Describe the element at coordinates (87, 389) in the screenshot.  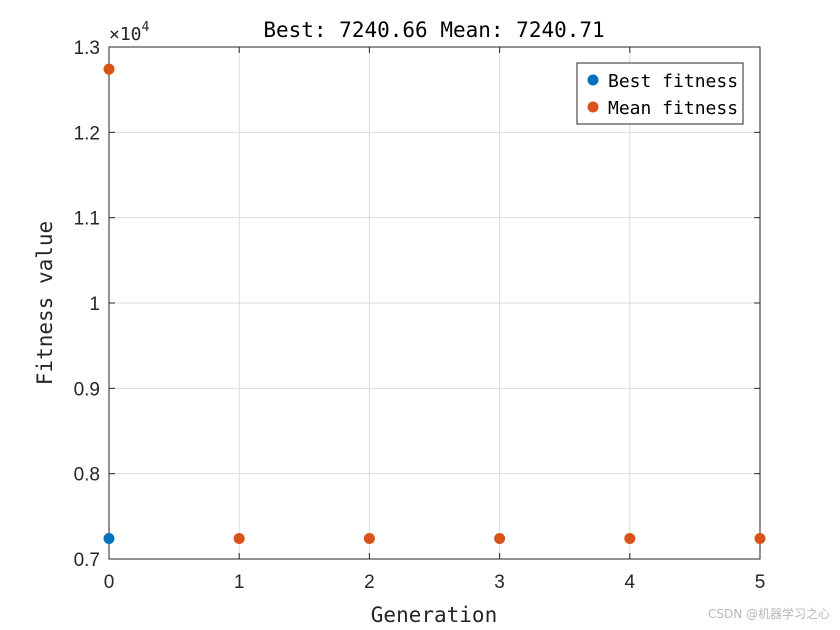
I see `y-tick-label: 0.9` at that location.